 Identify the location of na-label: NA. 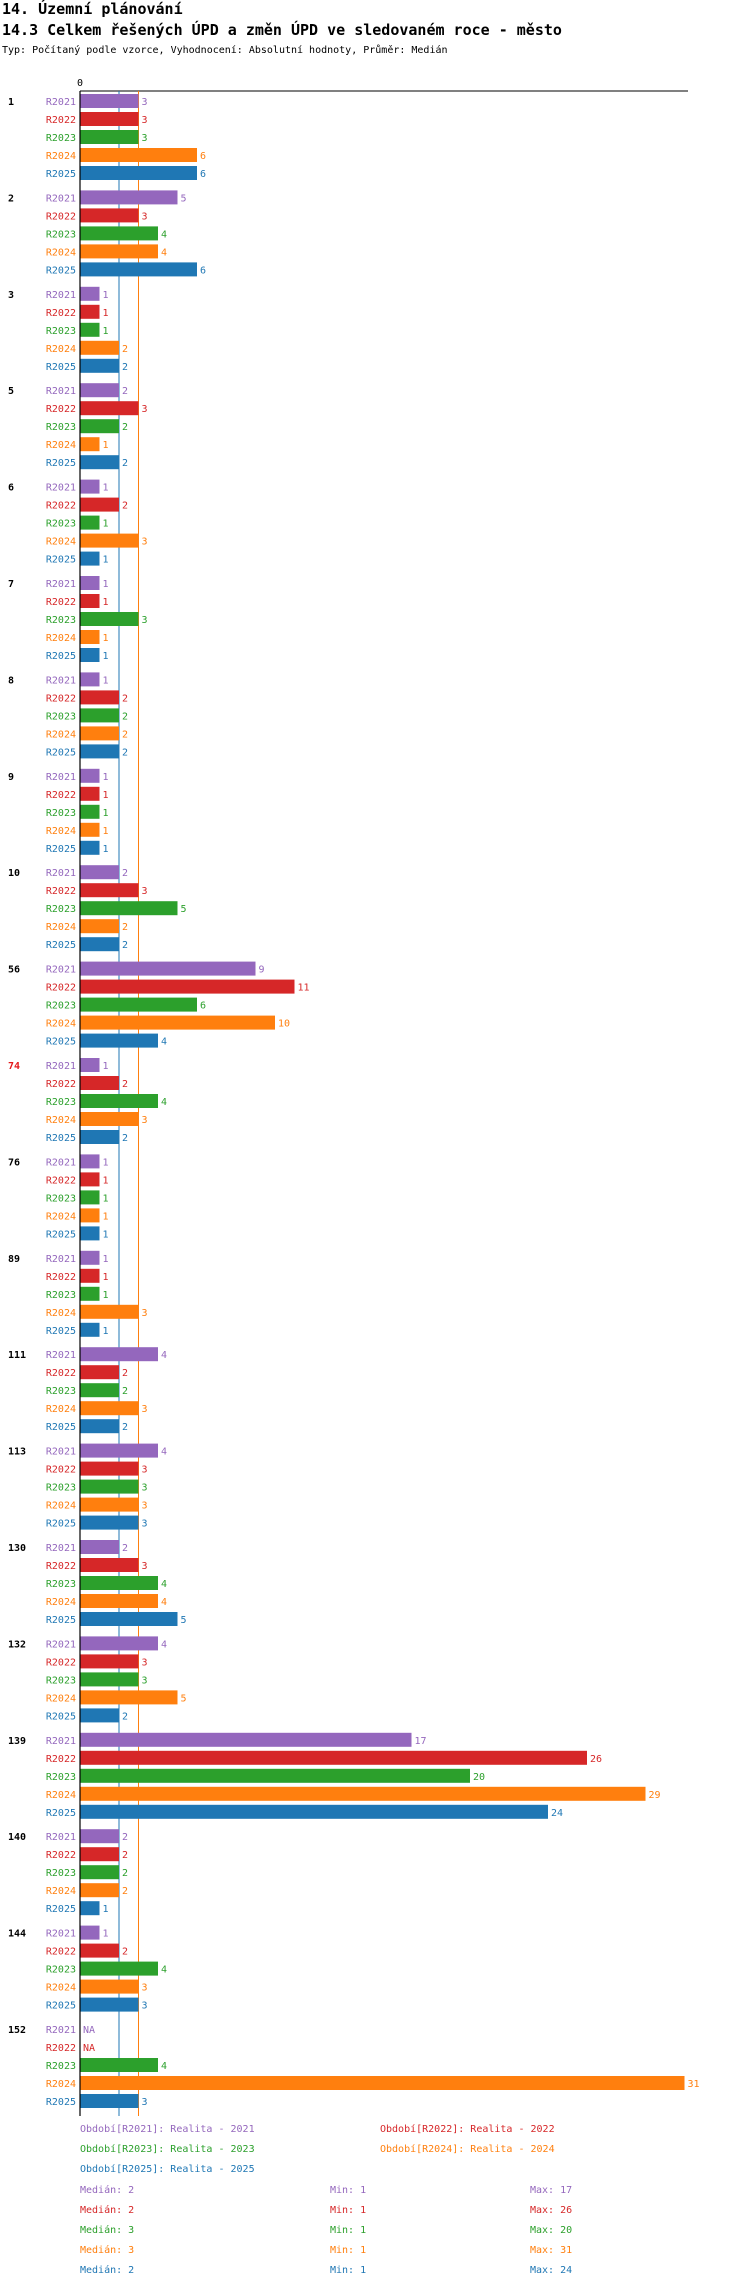
(89, 2048).